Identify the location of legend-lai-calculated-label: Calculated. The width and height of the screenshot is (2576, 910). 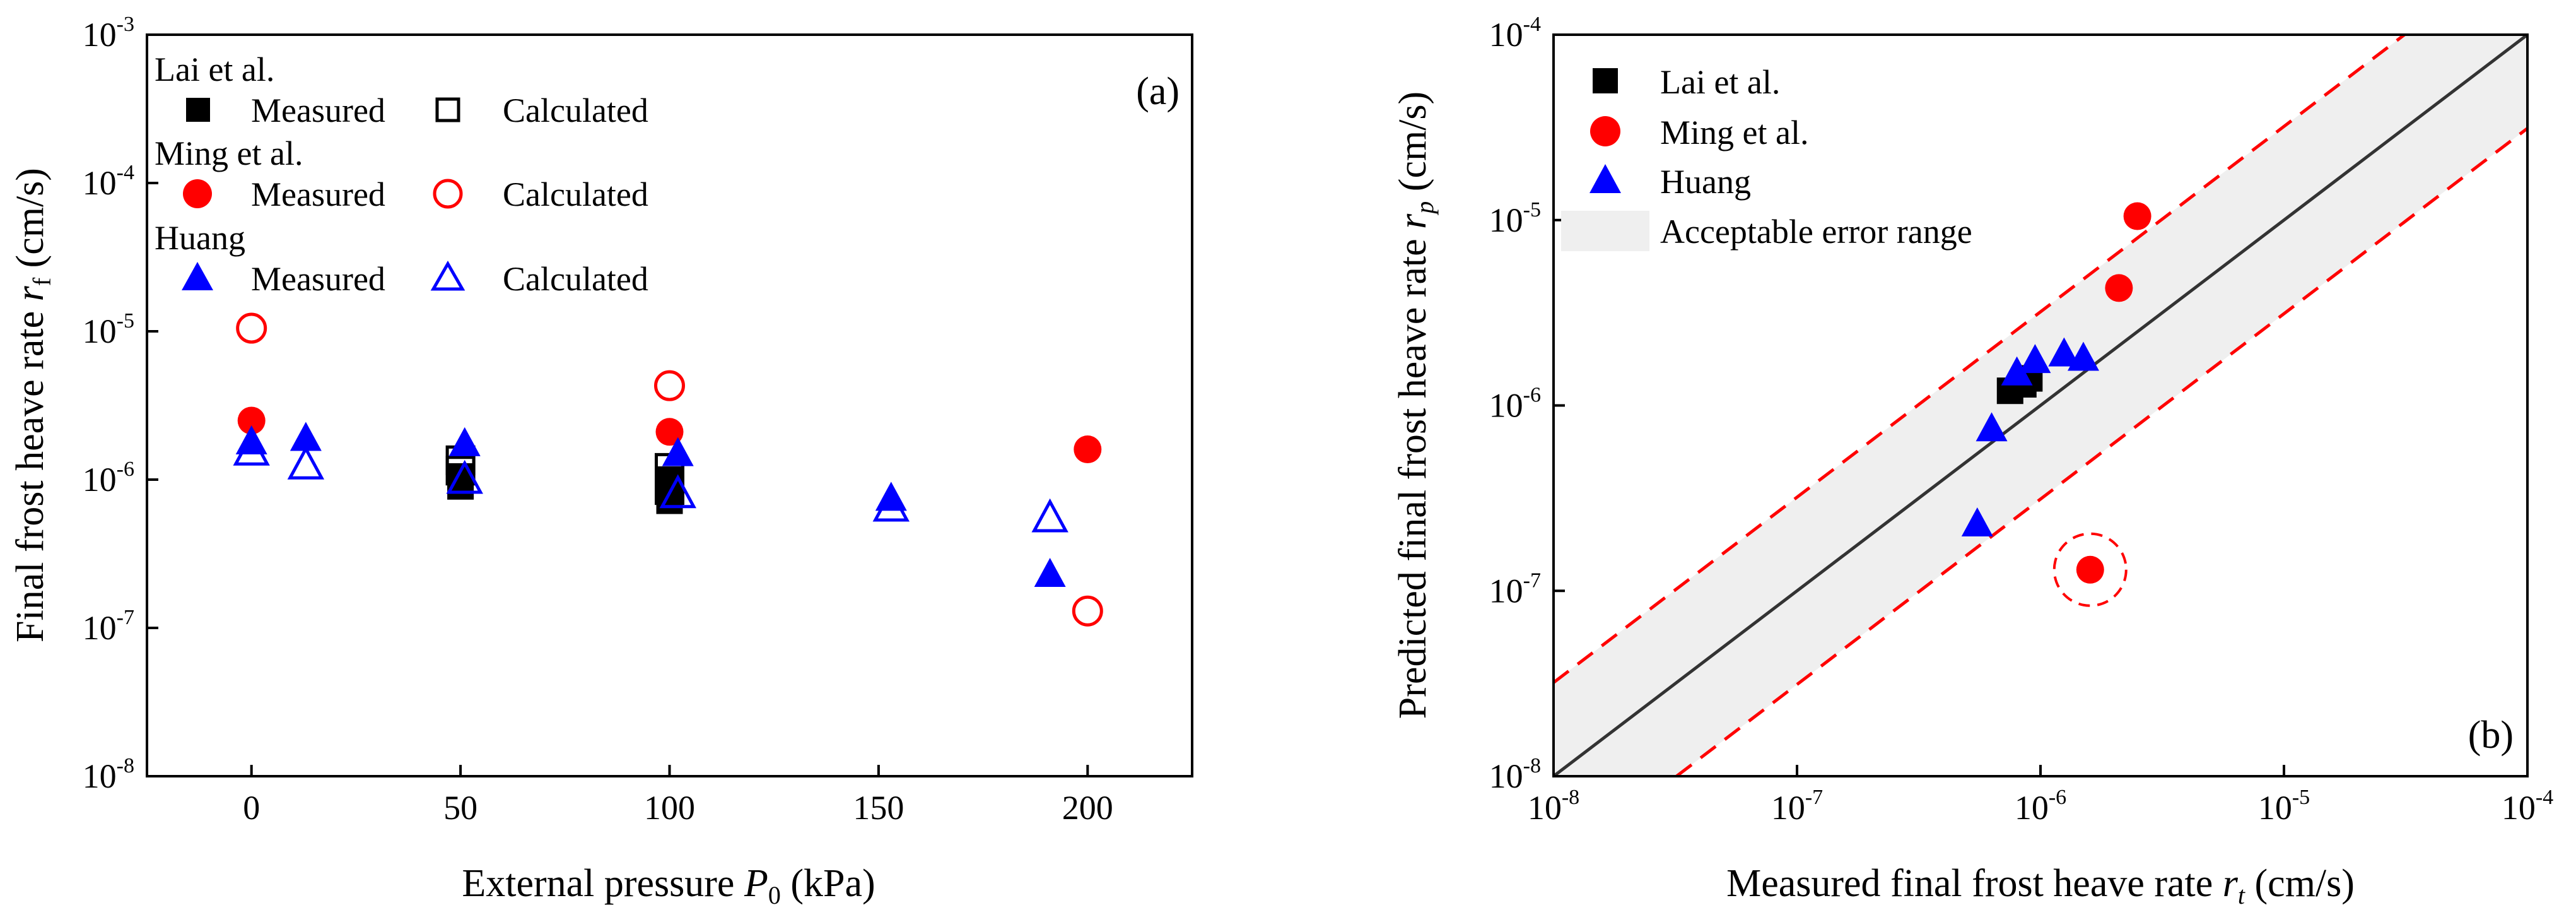
(575, 110).